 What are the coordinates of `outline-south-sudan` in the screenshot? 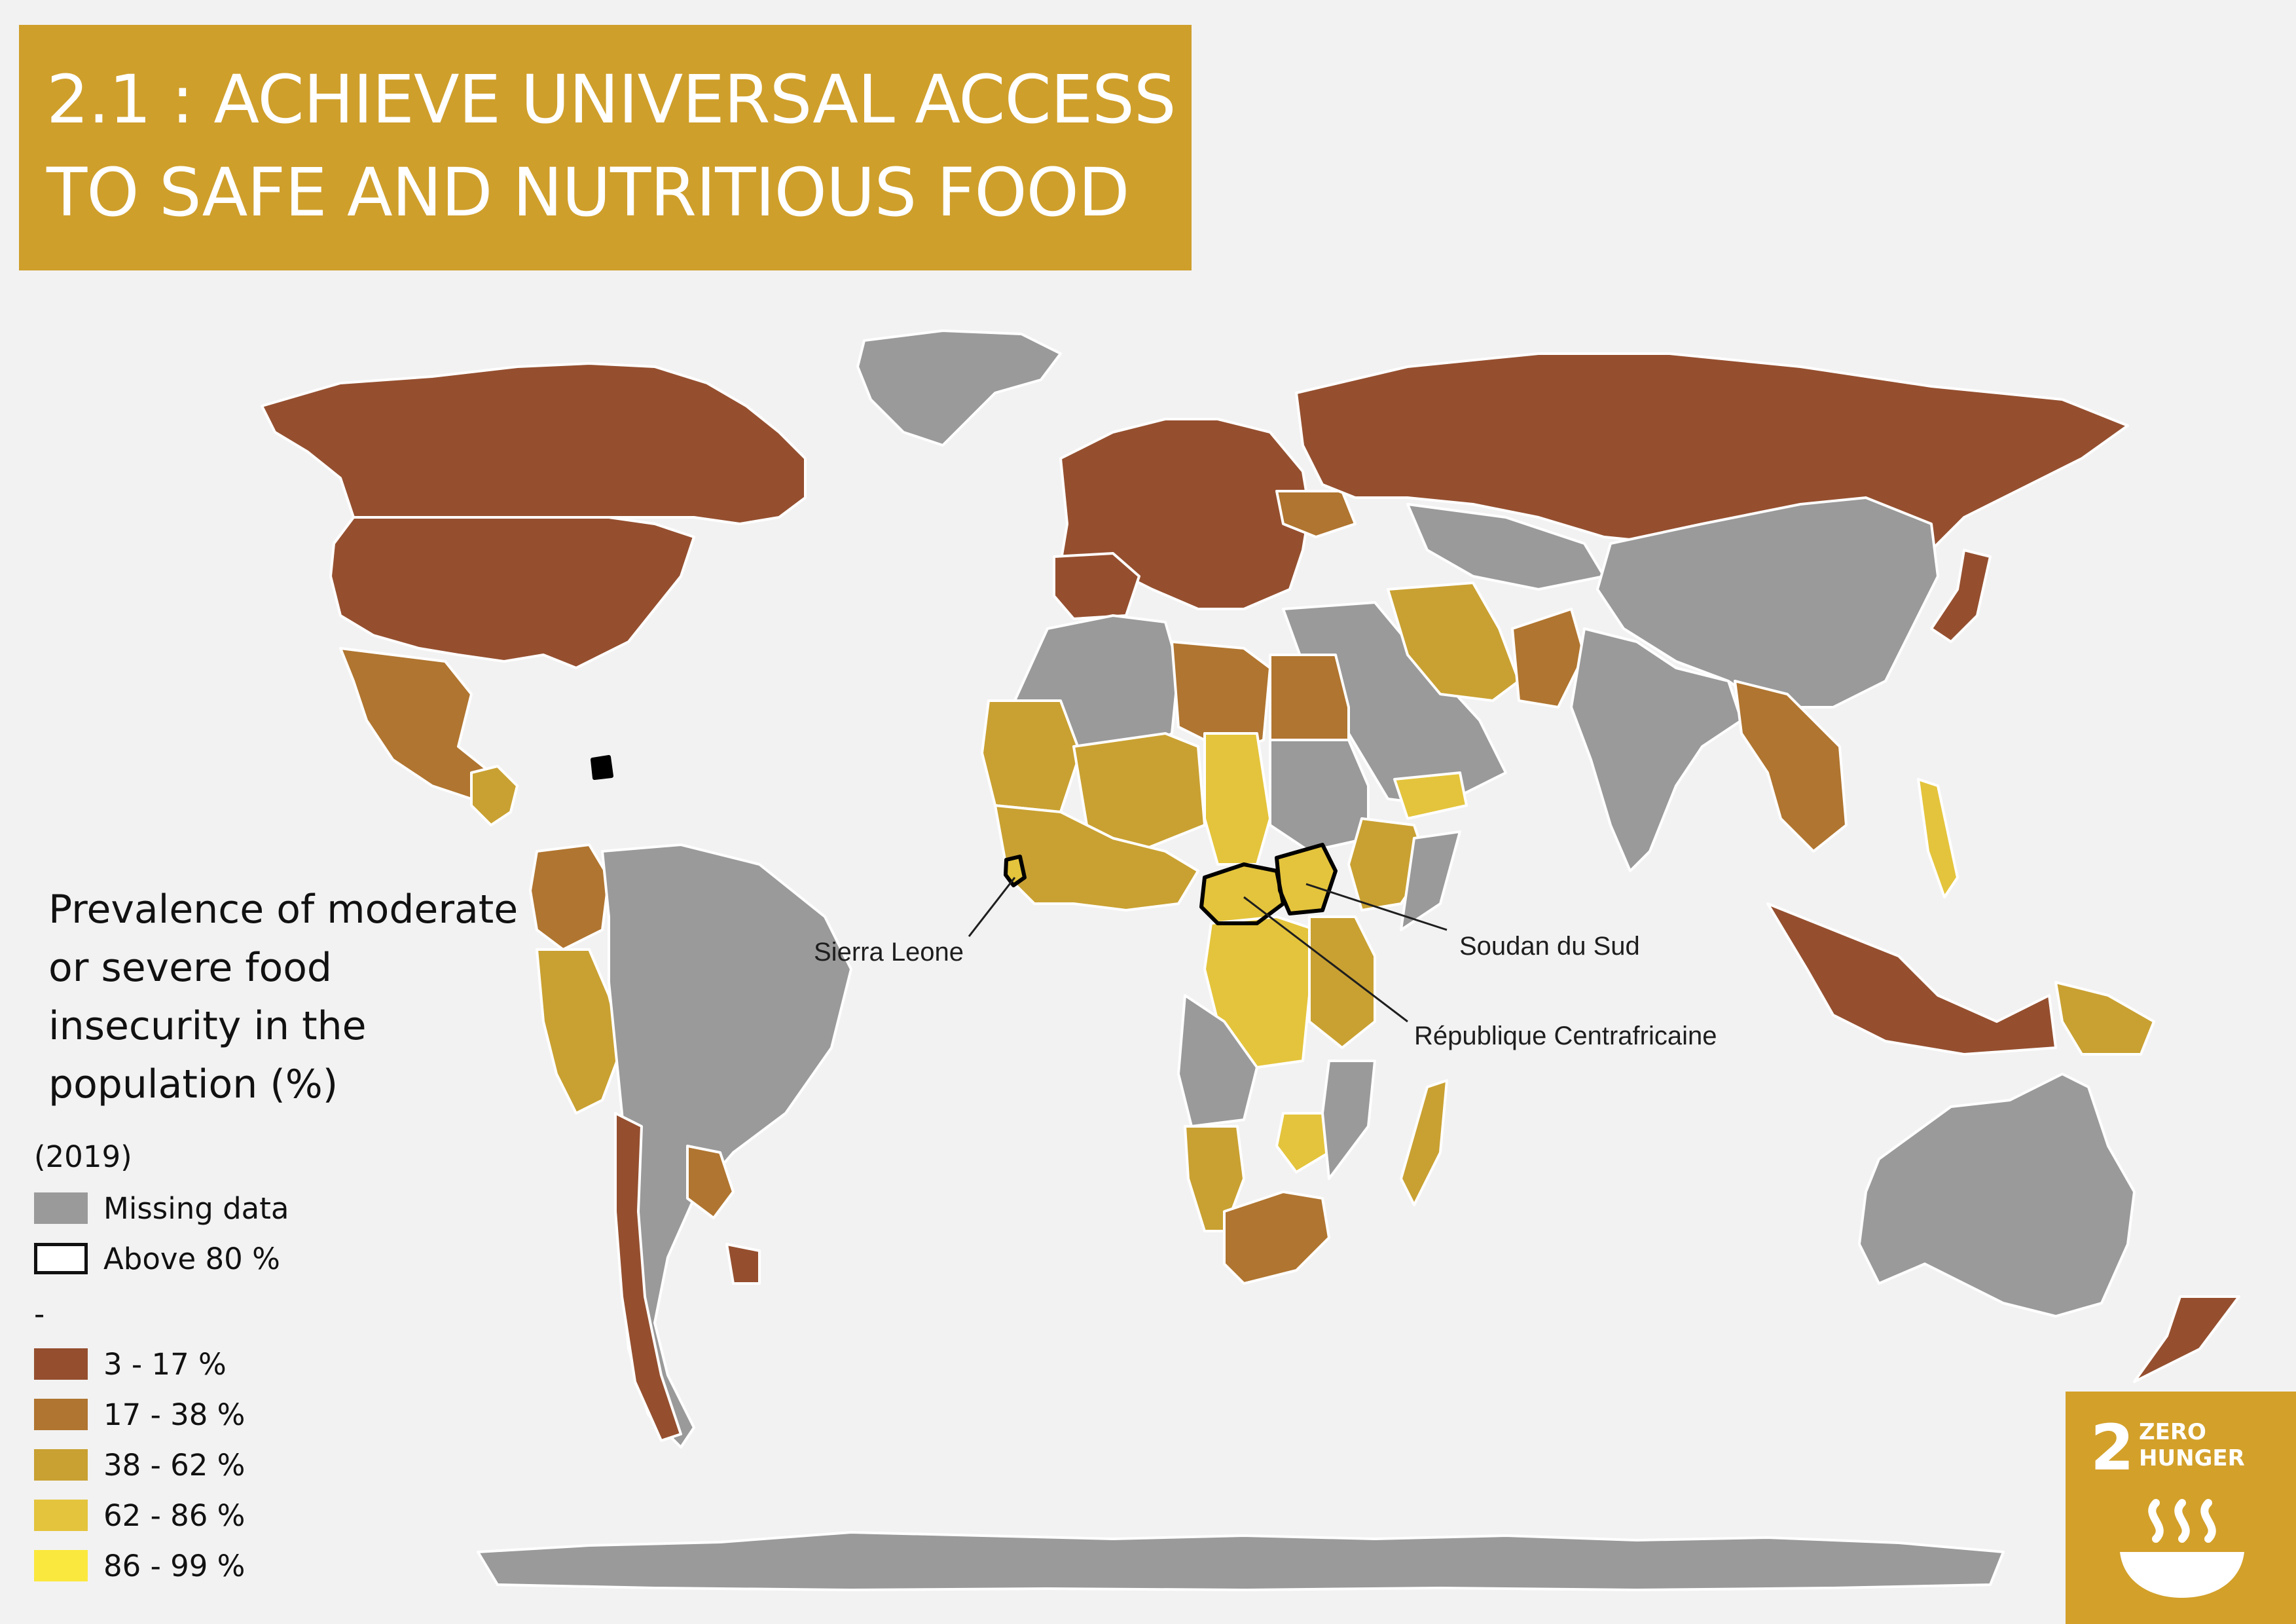 It's located at (1306, 879).